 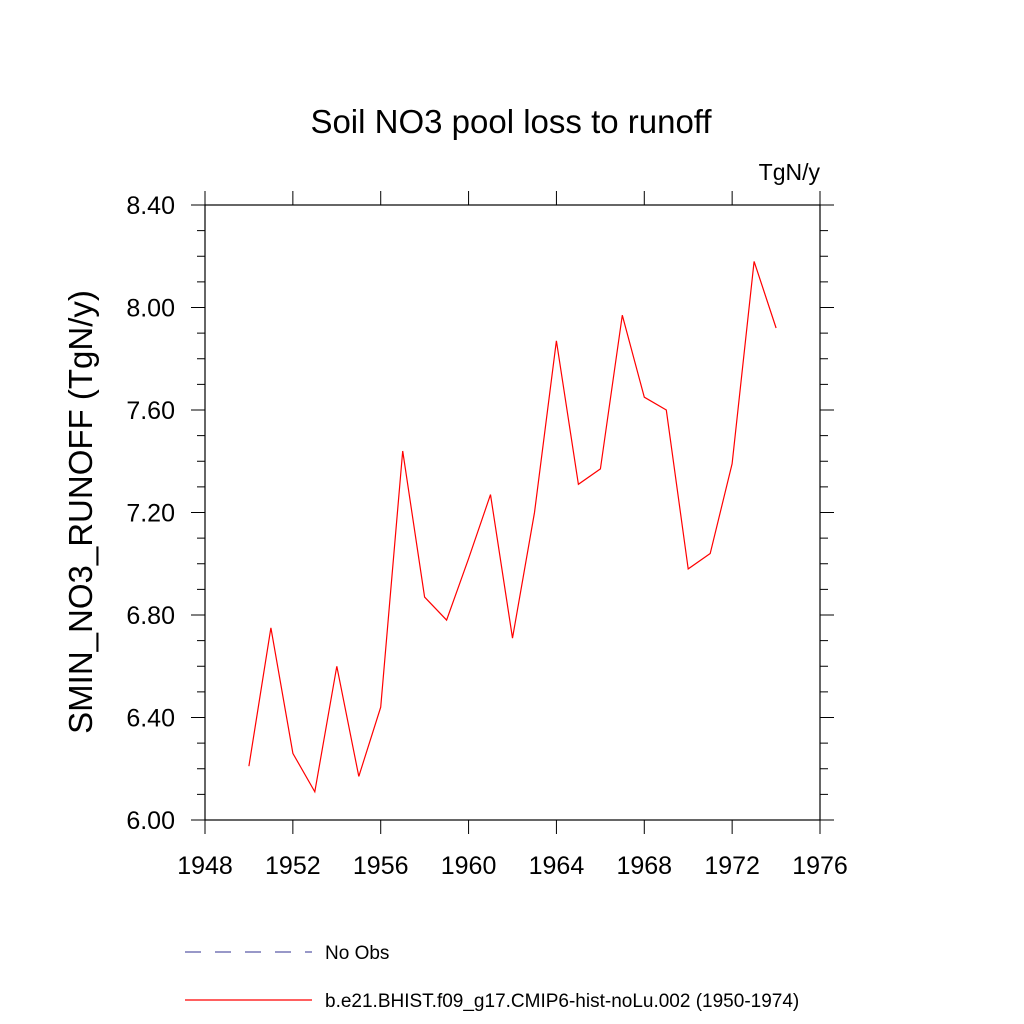 I want to click on x-tick-label: 1960, so click(x=469, y=866).